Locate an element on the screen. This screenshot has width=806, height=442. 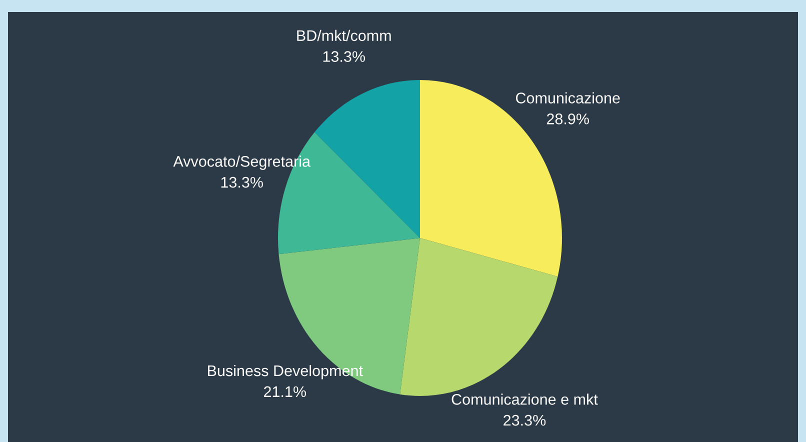
slice-label: Comunicazione is located at coordinates (568, 98).